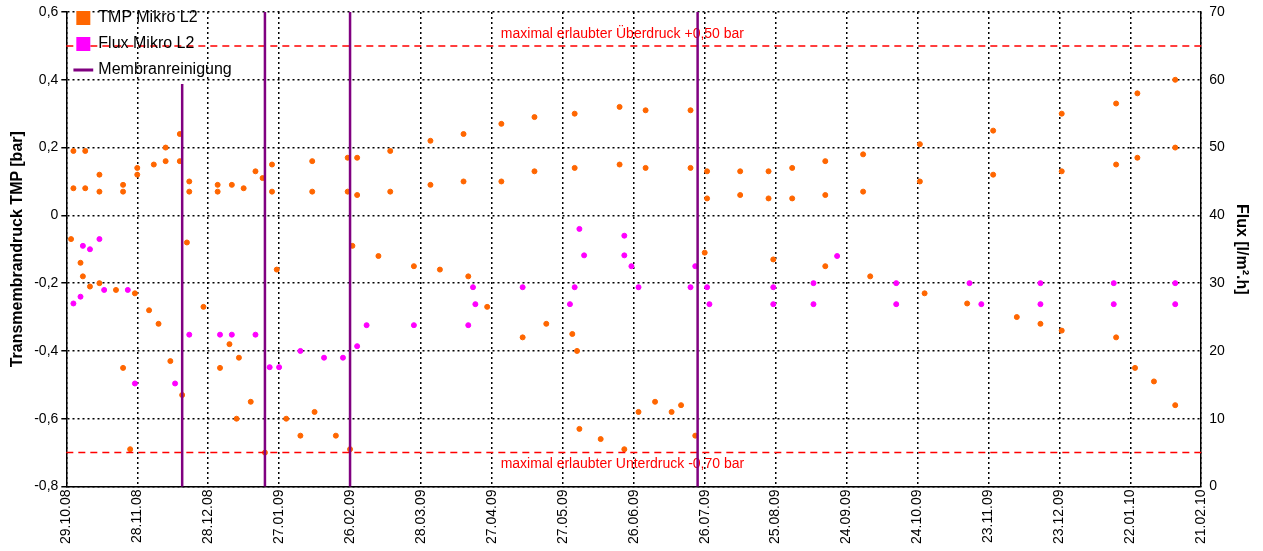 This screenshot has width=1263, height=551. Describe the element at coordinates (1217, 214) in the screenshot. I see `y2-tick-label: 40` at that location.